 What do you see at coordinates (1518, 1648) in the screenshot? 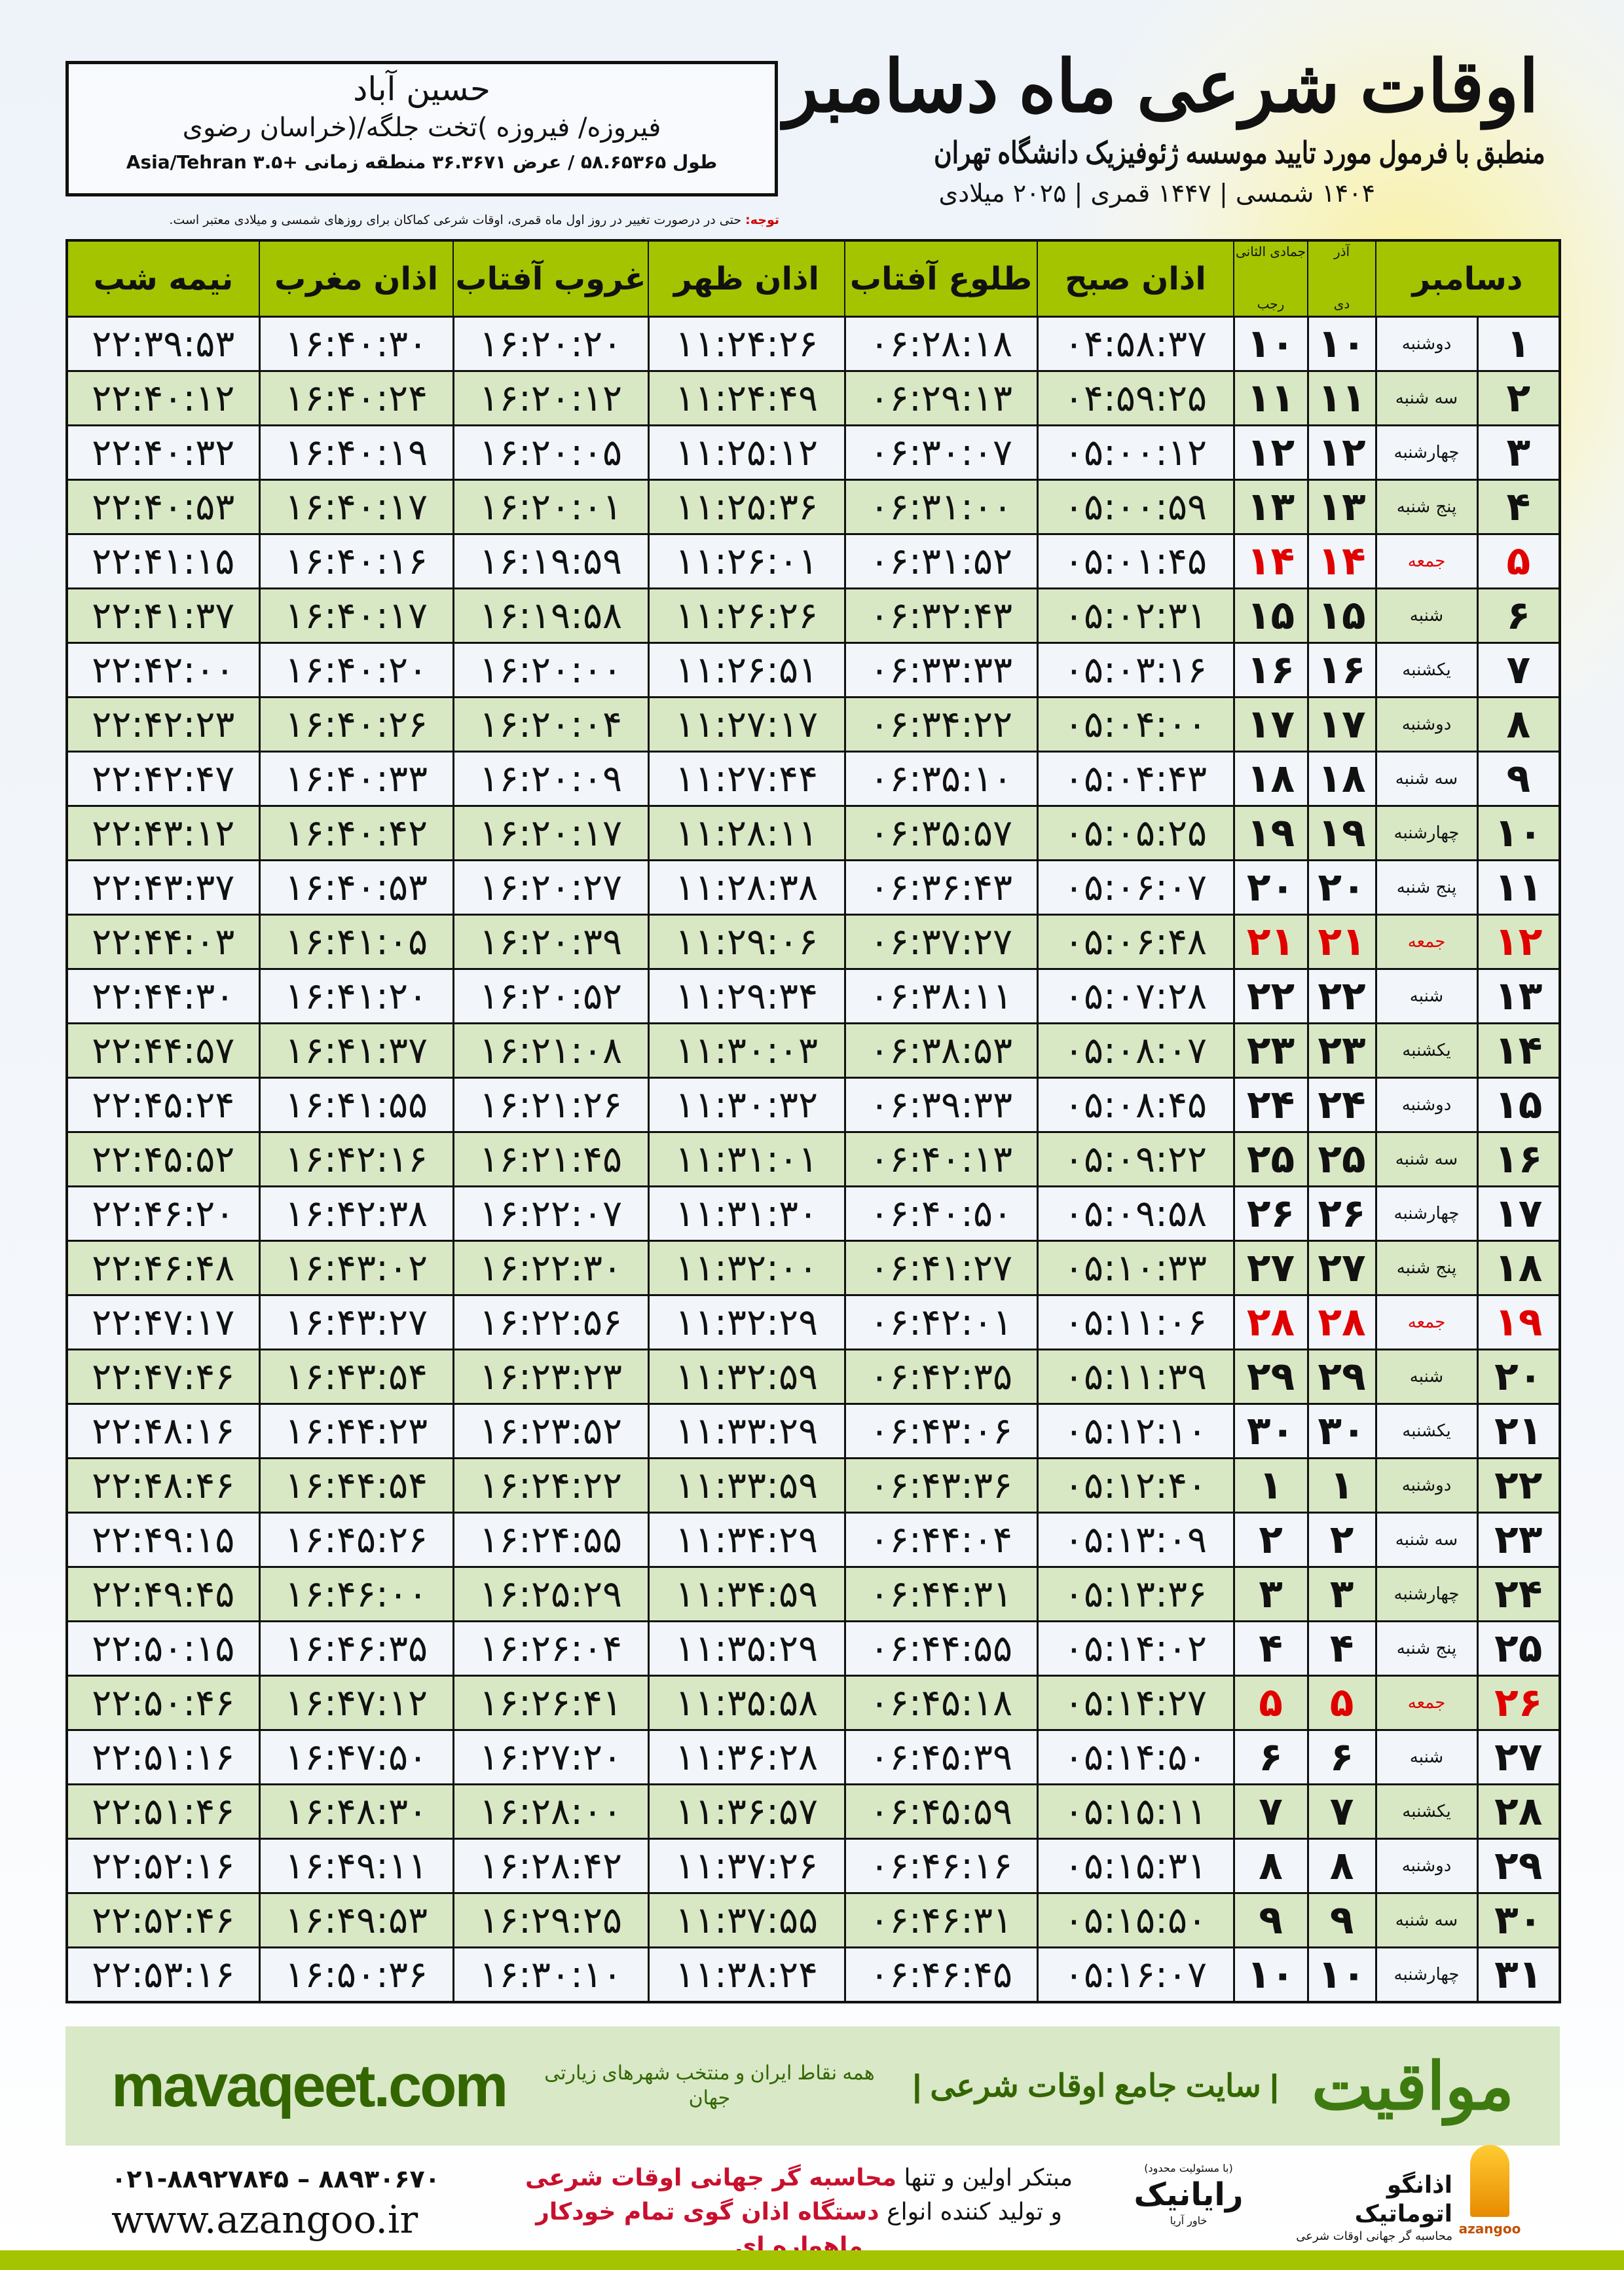
I see `day-number: ۲۵` at bounding box center [1518, 1648].